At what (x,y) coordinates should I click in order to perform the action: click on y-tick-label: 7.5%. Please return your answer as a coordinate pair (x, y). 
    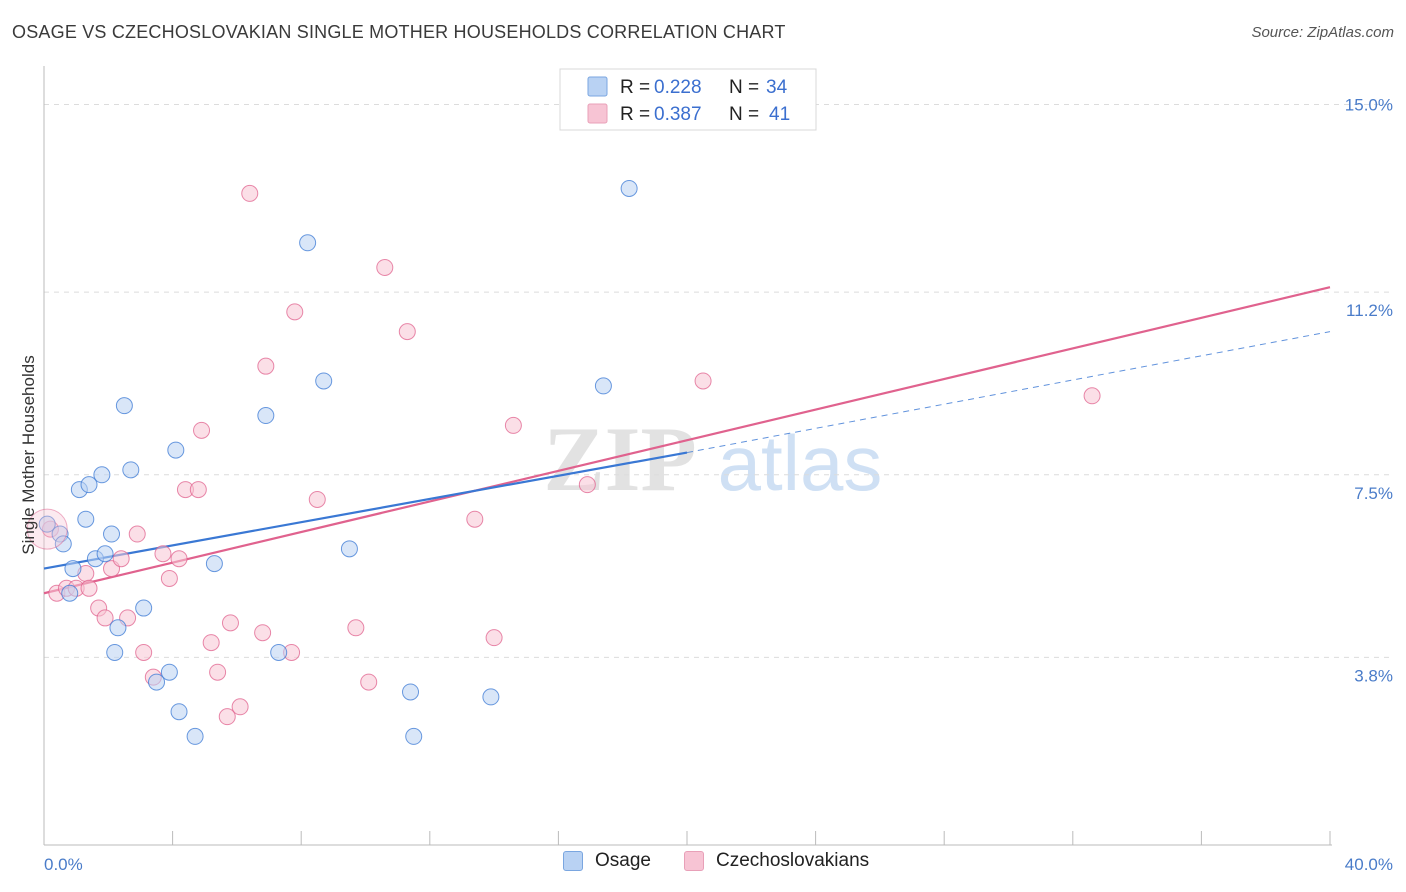
    Looking at the image, I should click on (1373, 493).